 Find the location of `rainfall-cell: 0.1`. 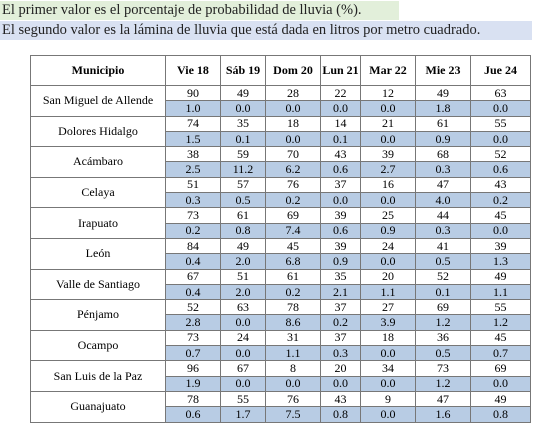

rainfall-cell: 0.1 is located at coordinates (443, 292).